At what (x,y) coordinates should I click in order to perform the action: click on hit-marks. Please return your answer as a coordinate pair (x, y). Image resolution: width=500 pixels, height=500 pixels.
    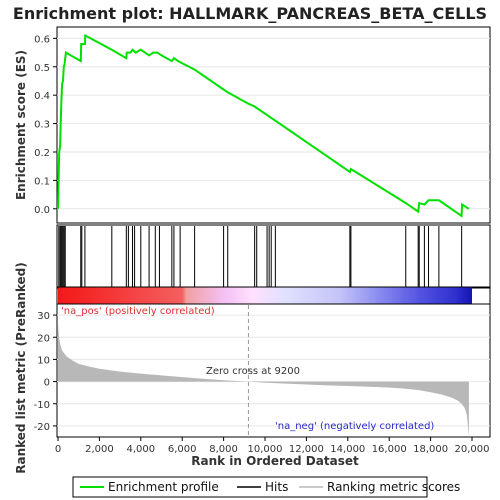
    Looking at the image, I should click on (260, 256).